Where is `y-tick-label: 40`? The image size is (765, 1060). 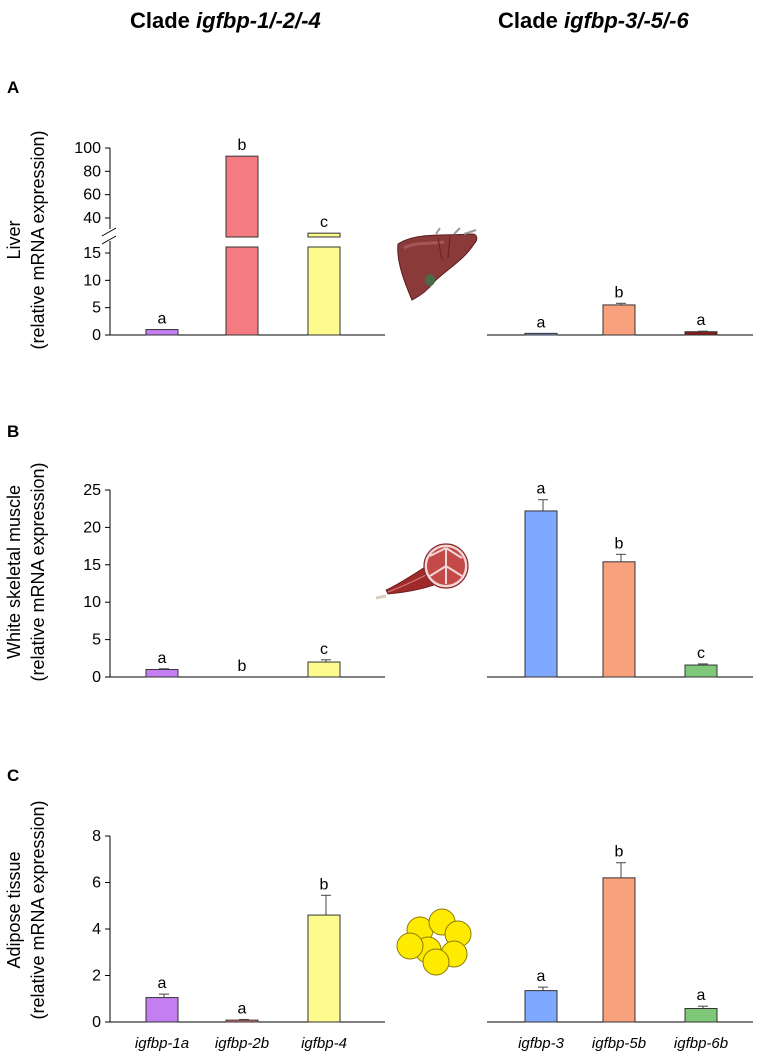
y-tick-label: 40 is located at coordinates (92, 218).